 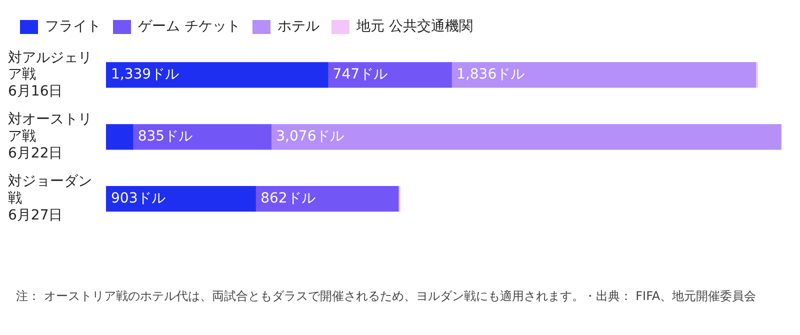 What do you see at coordinates (73, 26) in the screenshot?
I see `legend-label: フライト` at bounding box center [73, 26].